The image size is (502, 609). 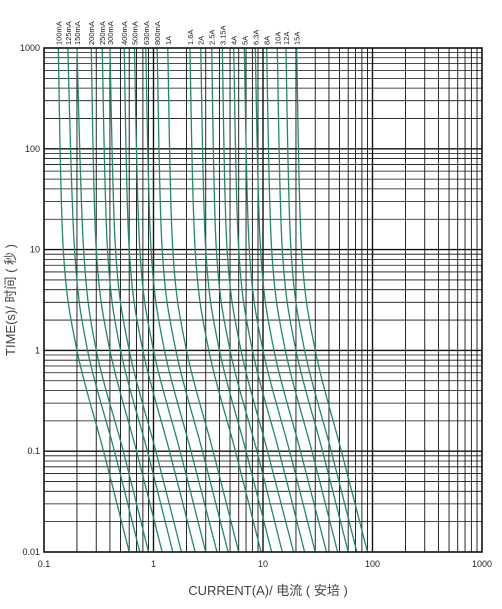 I want to click on x-tick-label: 10, so click(x=263, y=564).